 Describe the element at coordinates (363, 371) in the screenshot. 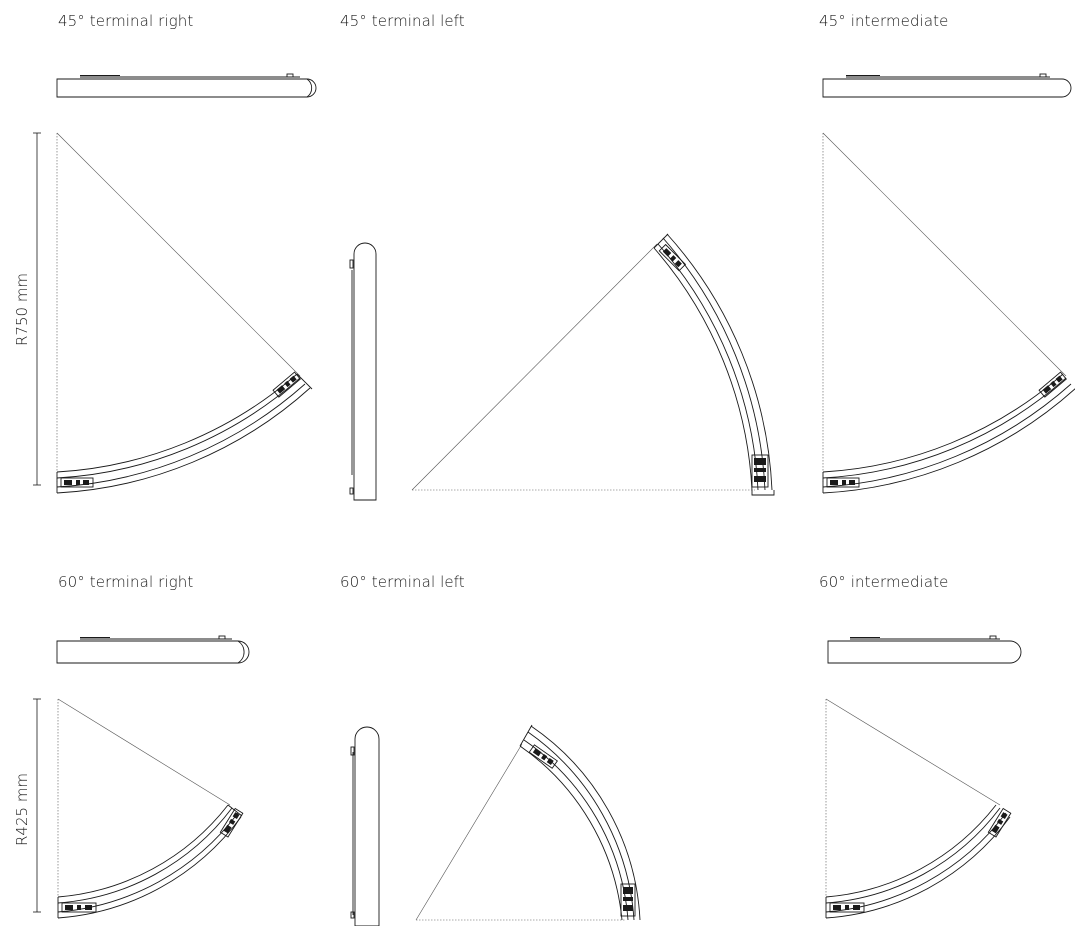

I see `side-profile-45-terminal-left` at that location.